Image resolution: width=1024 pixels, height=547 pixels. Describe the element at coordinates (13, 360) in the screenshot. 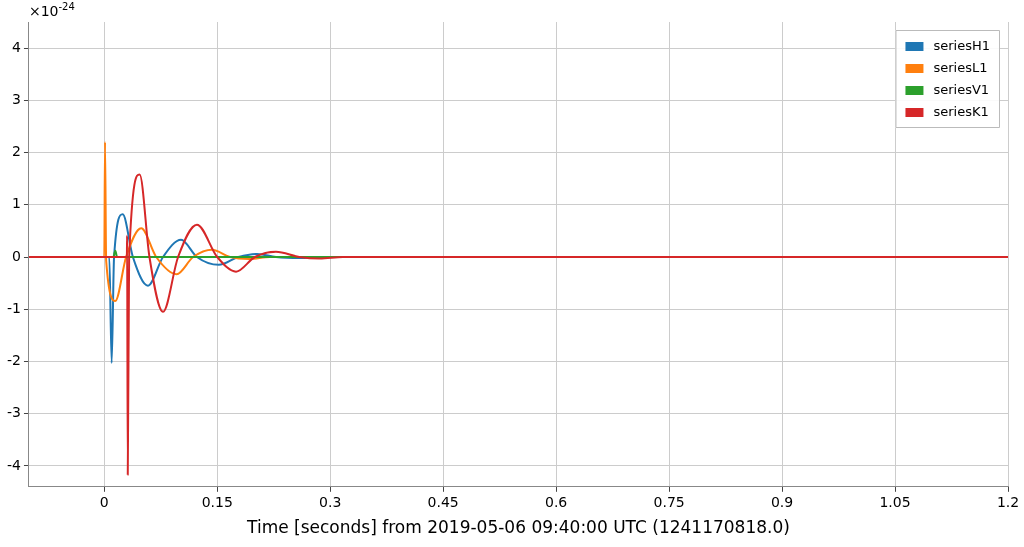

I see `y-tick-label: -2` at that location.